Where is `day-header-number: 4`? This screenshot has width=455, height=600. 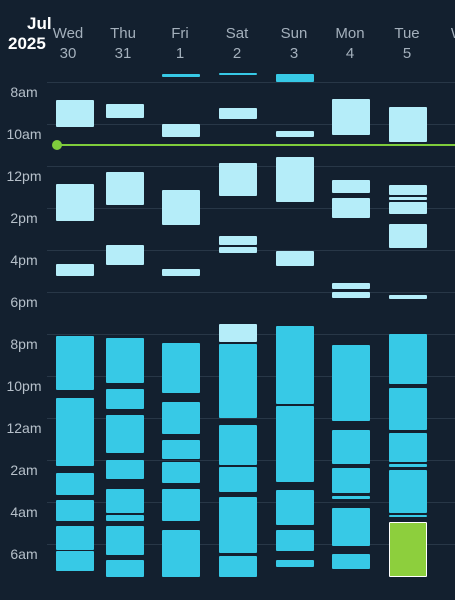 day-header-number: 4 is located at coordinates (350, 53).